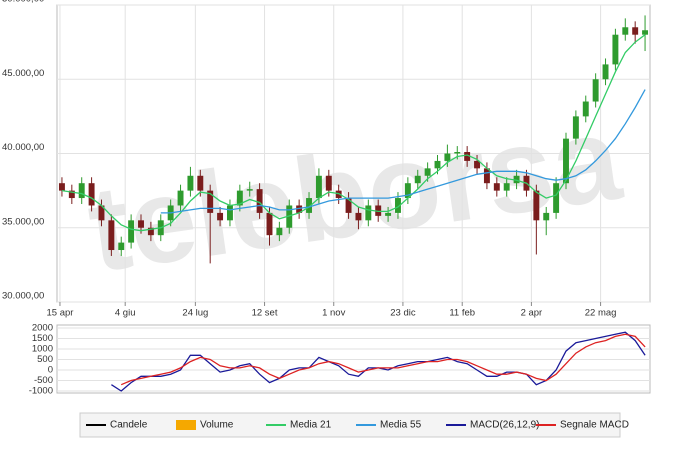 Image resolution: width=700 pixels, height=451 pixels. Describe the element at coordinates (350, 425) in the screenshot. I see `legend-box` at that location.